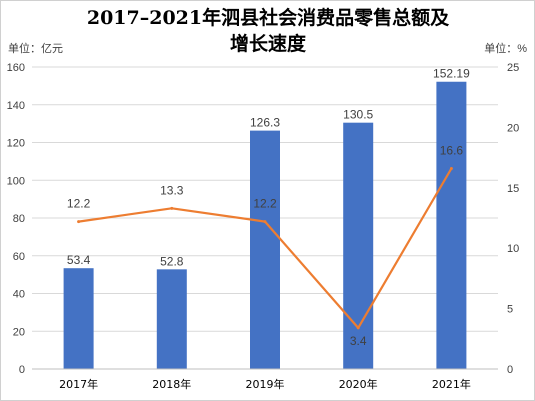 The image size is (535, 401). What do you see at coordinates (172, 261) in the screenshot?
I see `bar-value-label: 52.8` at bounding box center [172, 261].